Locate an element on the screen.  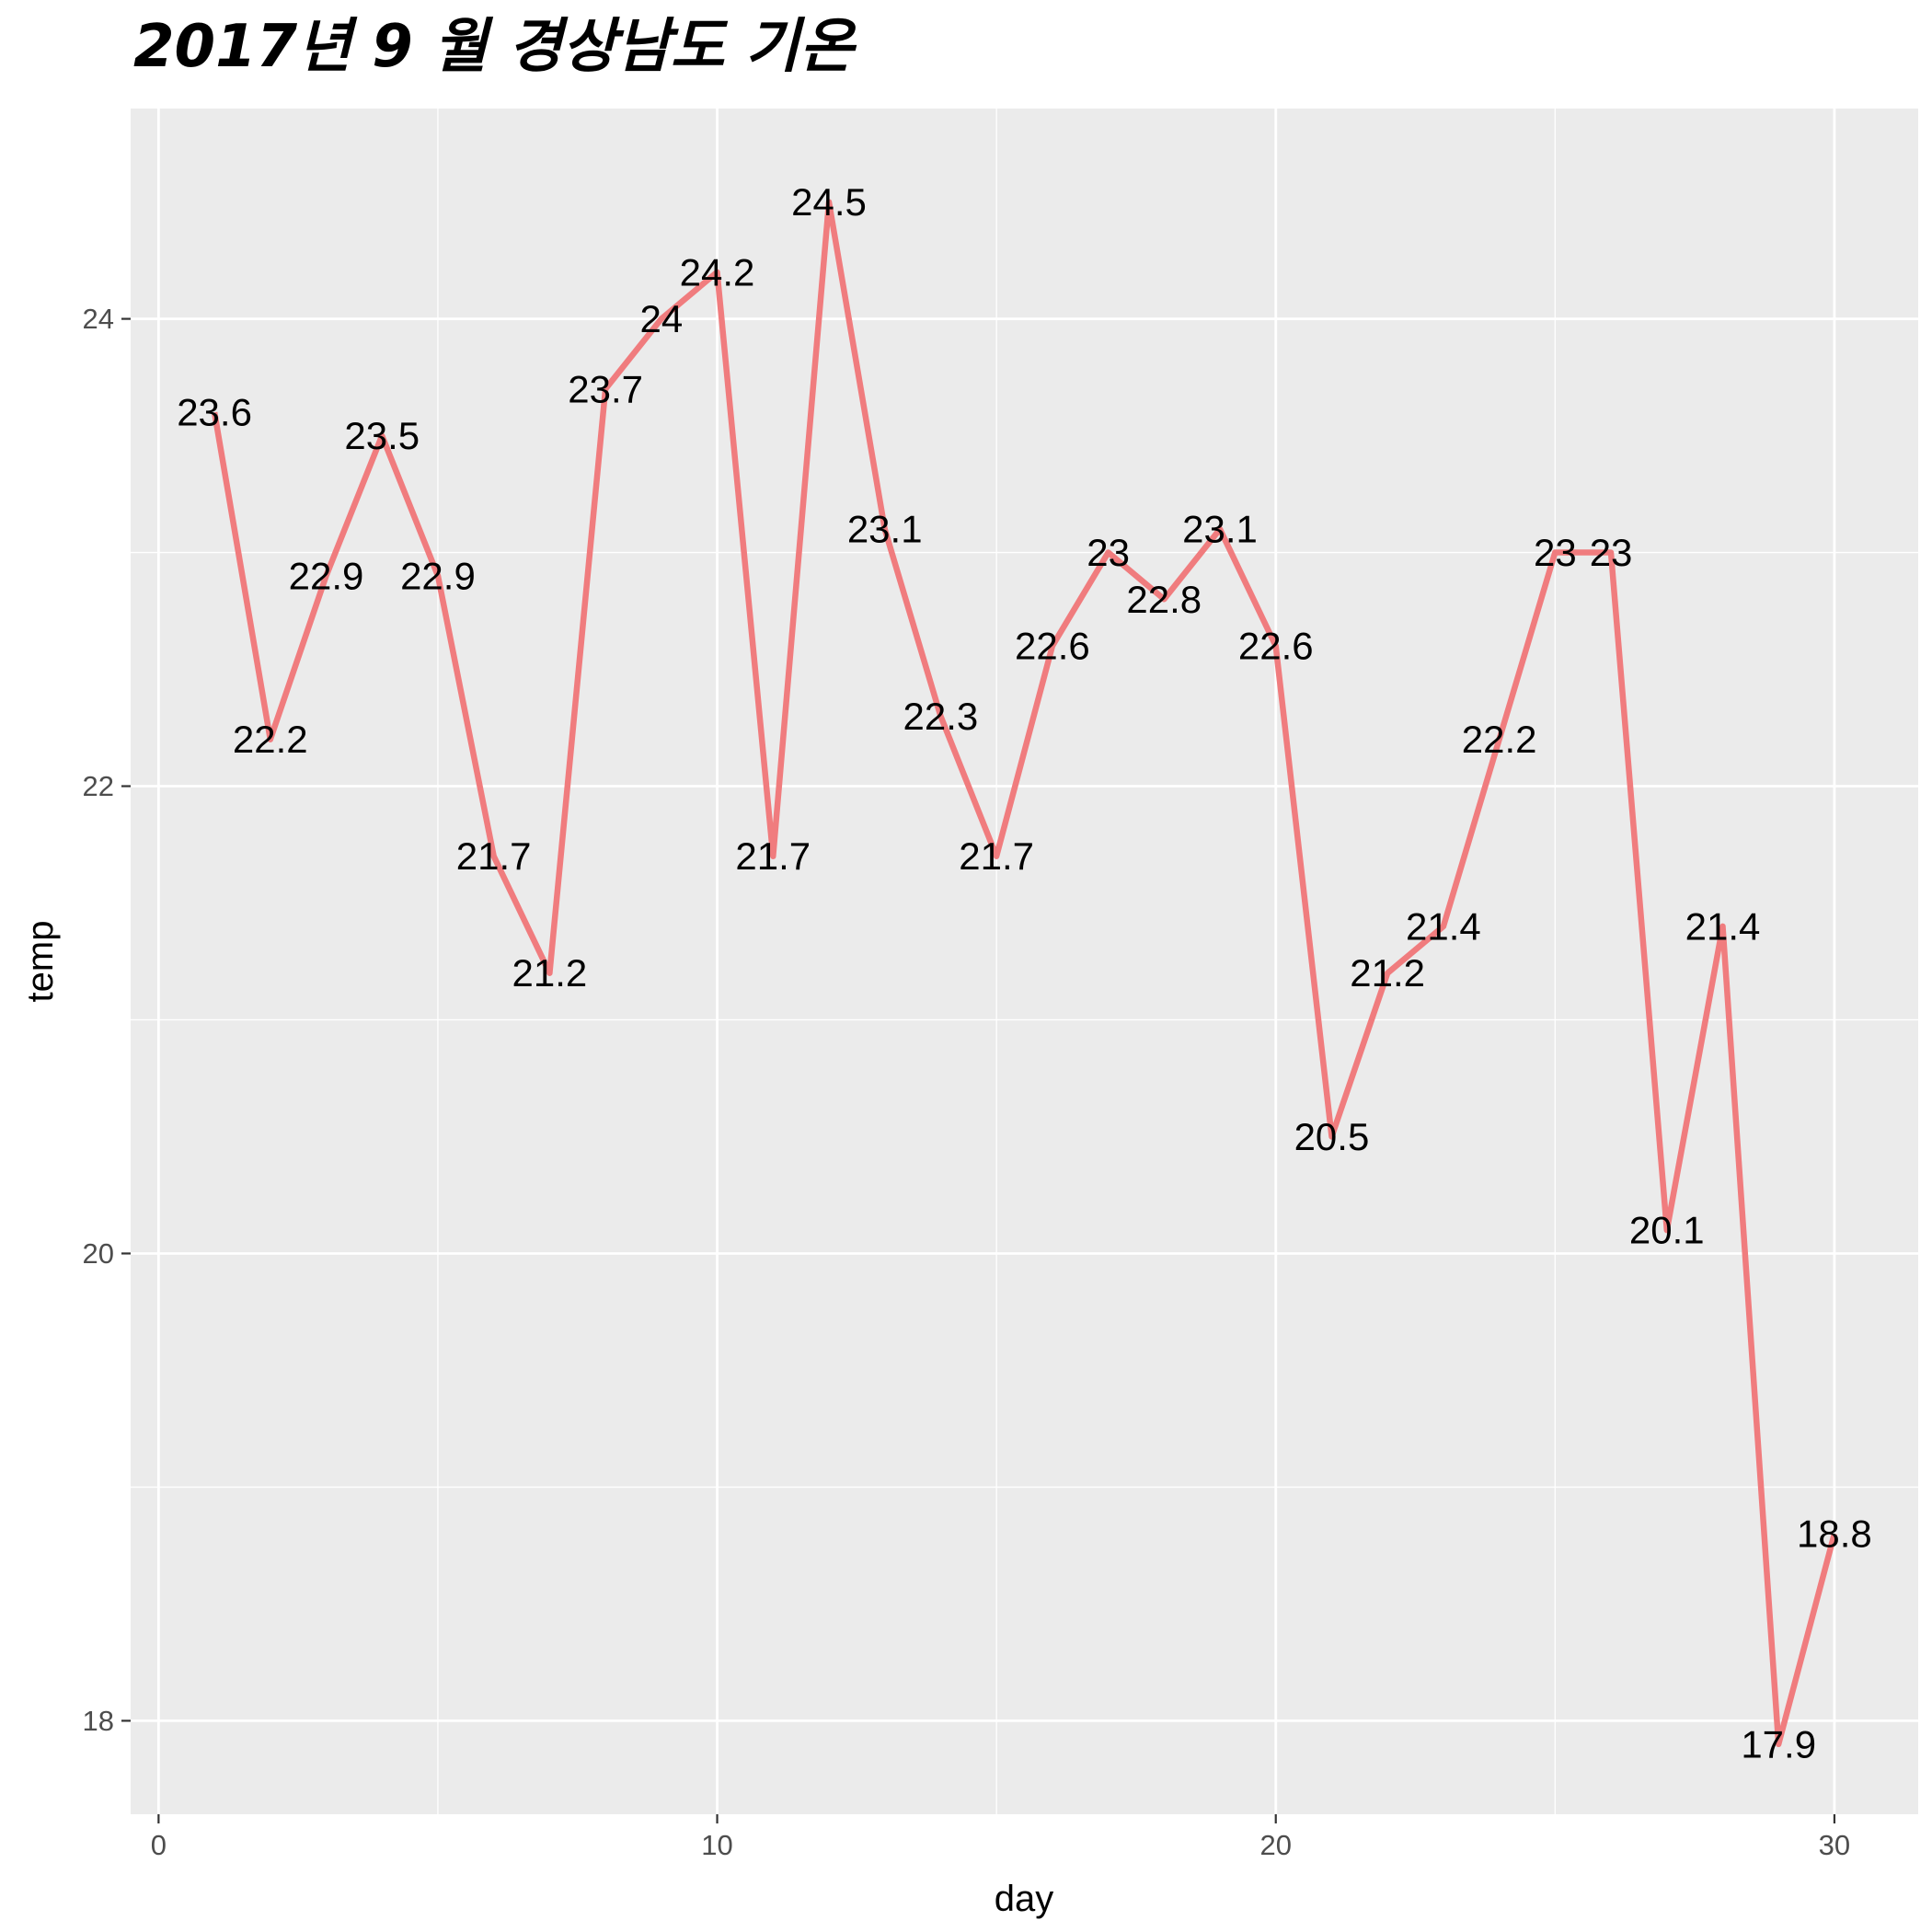
y-tick-label: 24 is located at coordinates (98, 319).